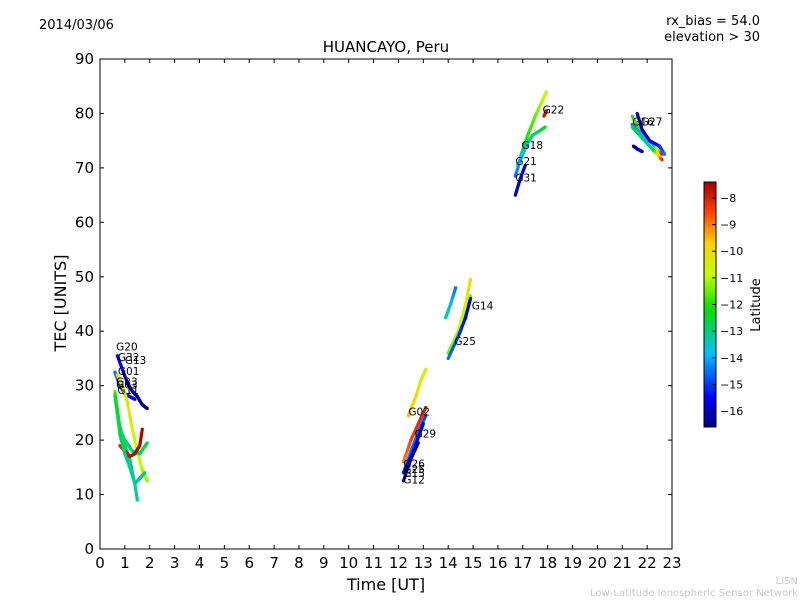 The height and width of the screenshot is (600, 800). I want to click on x-tick-label: 20, so click(597, 563).